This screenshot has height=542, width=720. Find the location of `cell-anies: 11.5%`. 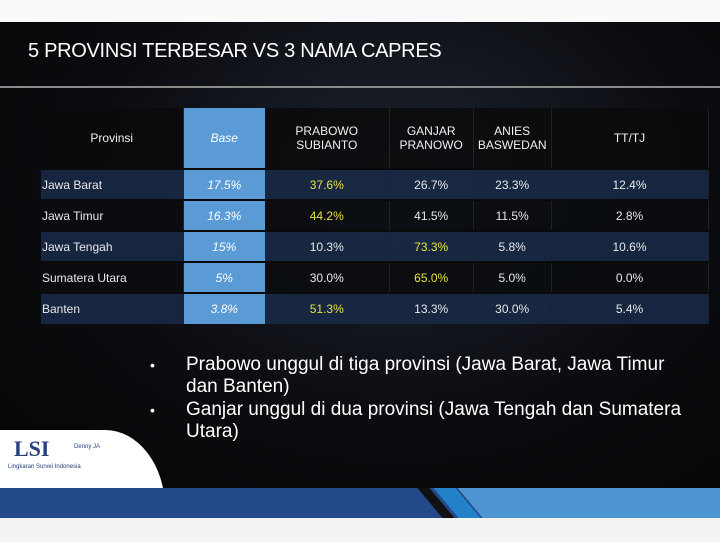

cell-anies: 11.5% is located at coordinates (512, 215).